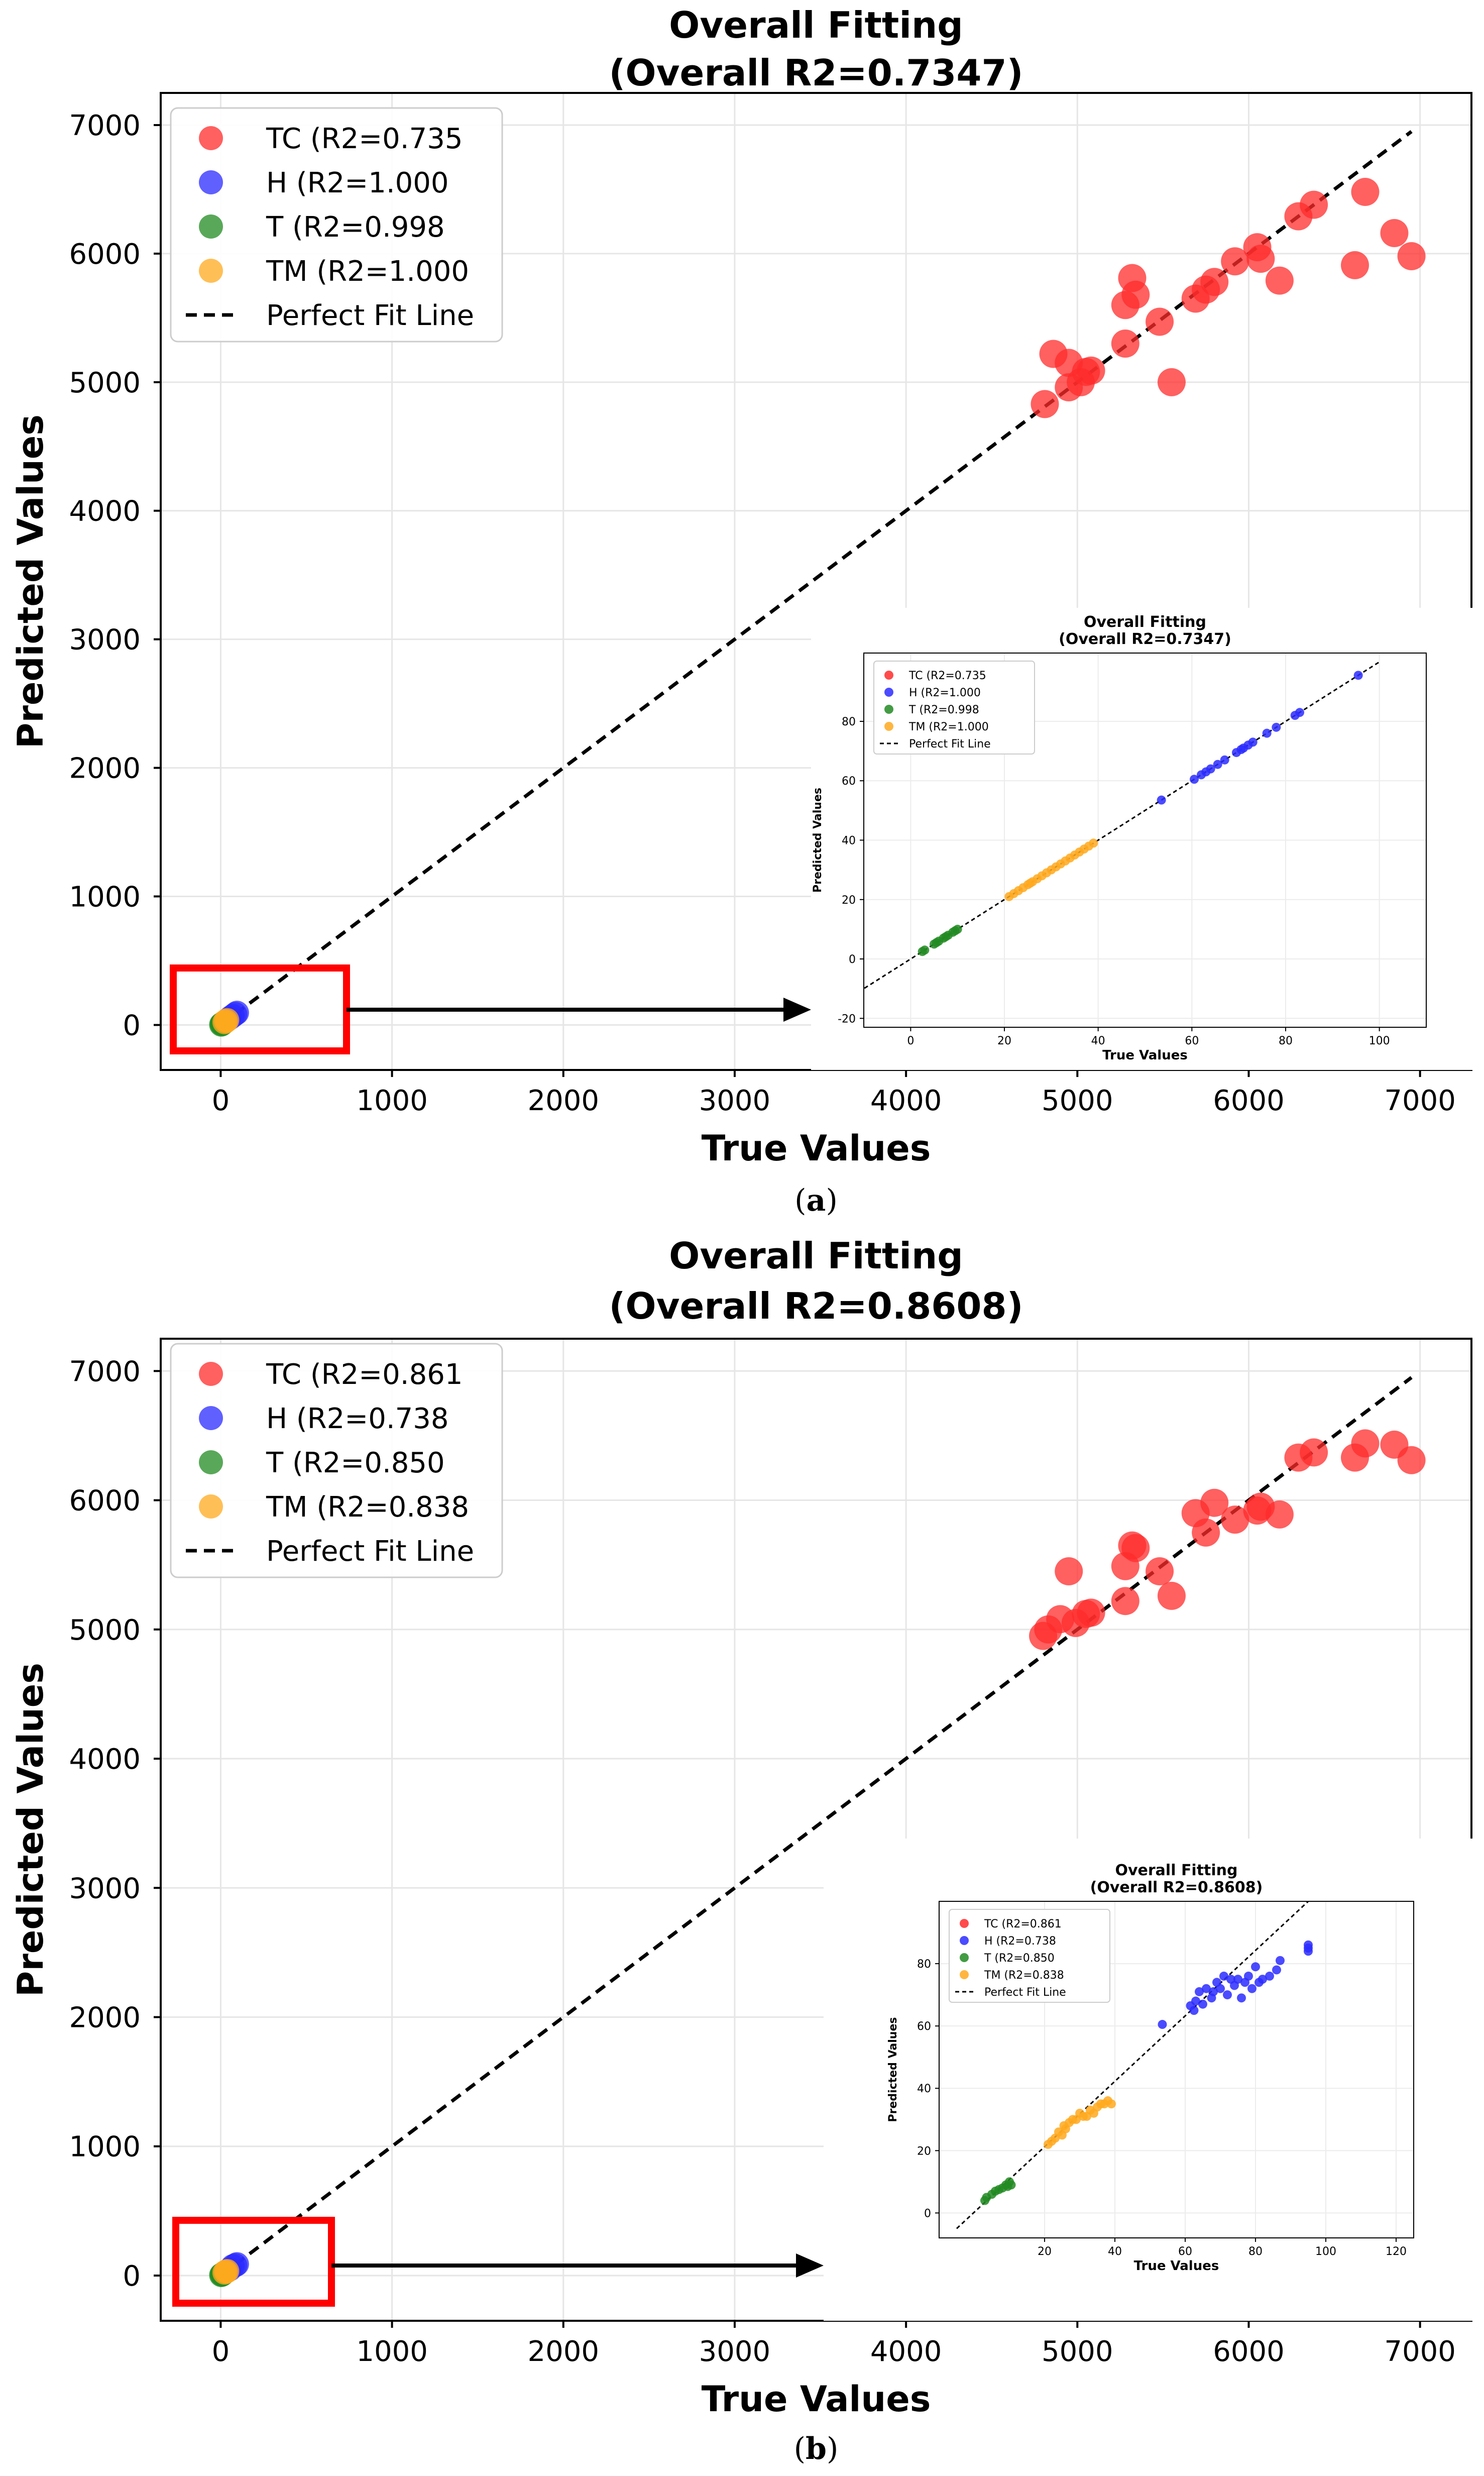  Describe the element at coordinates (1077, 2351) in the screenshot. I see `x-tick-label: 5000` at that location.